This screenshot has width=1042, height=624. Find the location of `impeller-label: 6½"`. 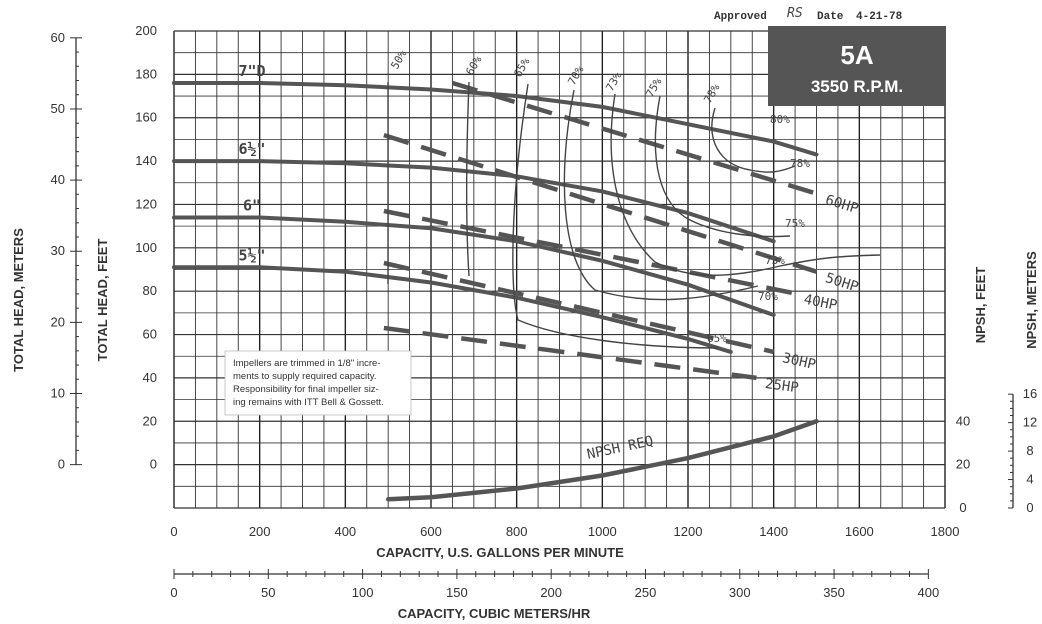

impeller-label: 6½" is located at coordinates (251, 149).